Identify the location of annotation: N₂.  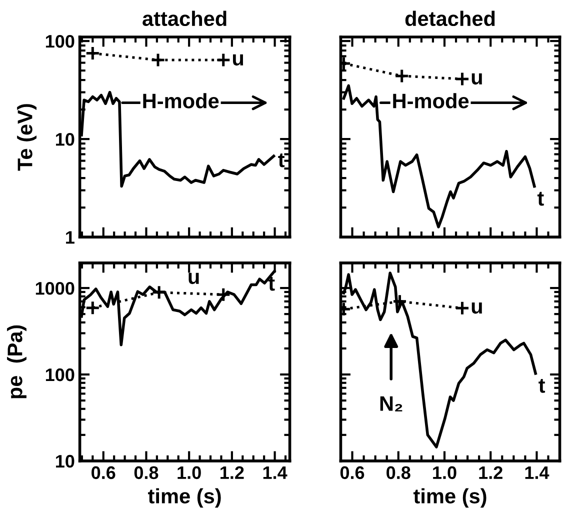
(391, 404).